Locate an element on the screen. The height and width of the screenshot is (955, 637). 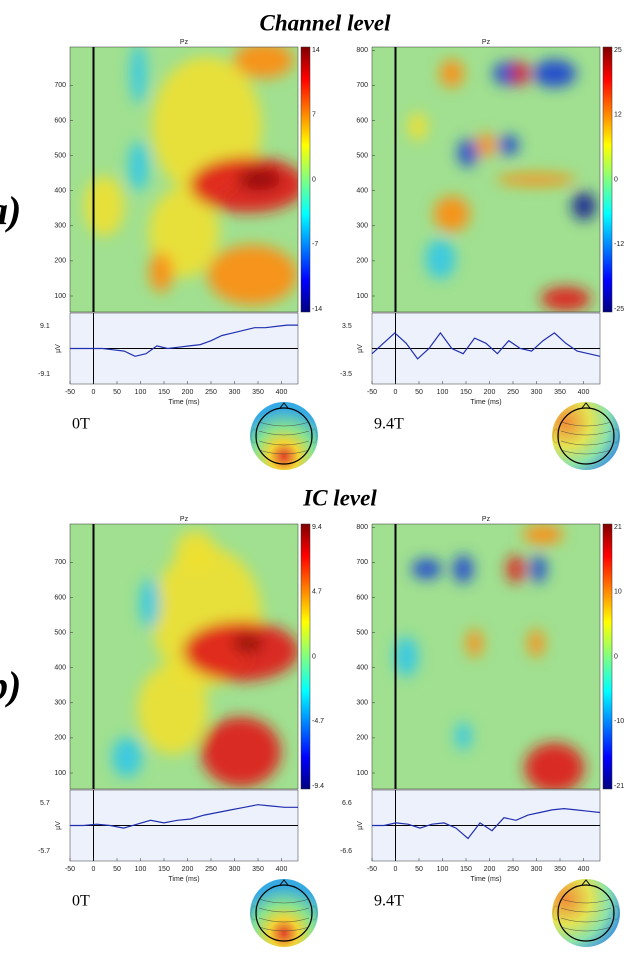
condition-label: 0T is located at coordinates (81, 424).